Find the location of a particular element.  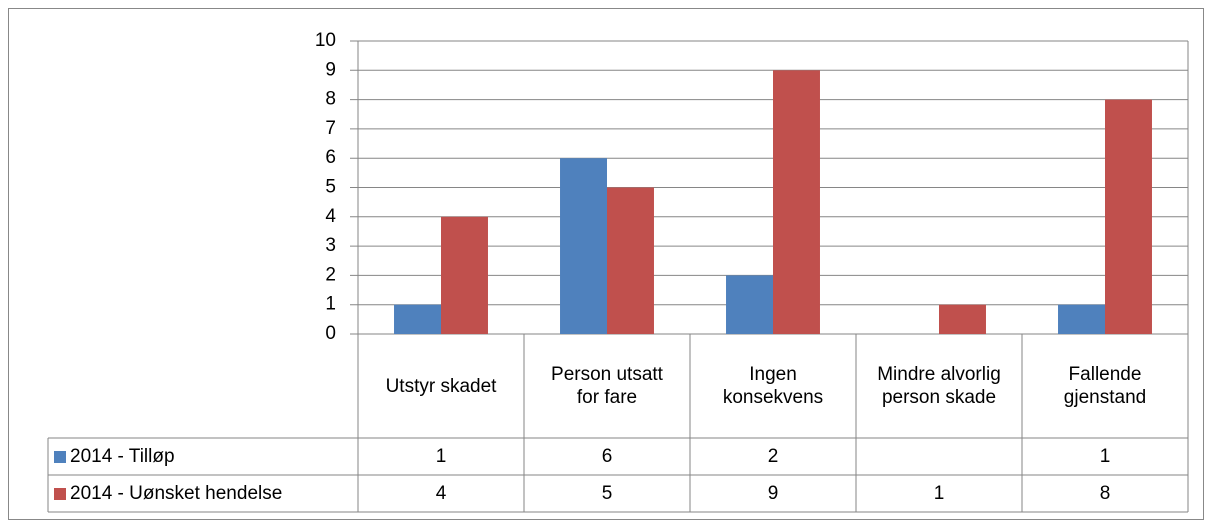

category-label: Utstyr skadet is located at coordinates (441, 386).